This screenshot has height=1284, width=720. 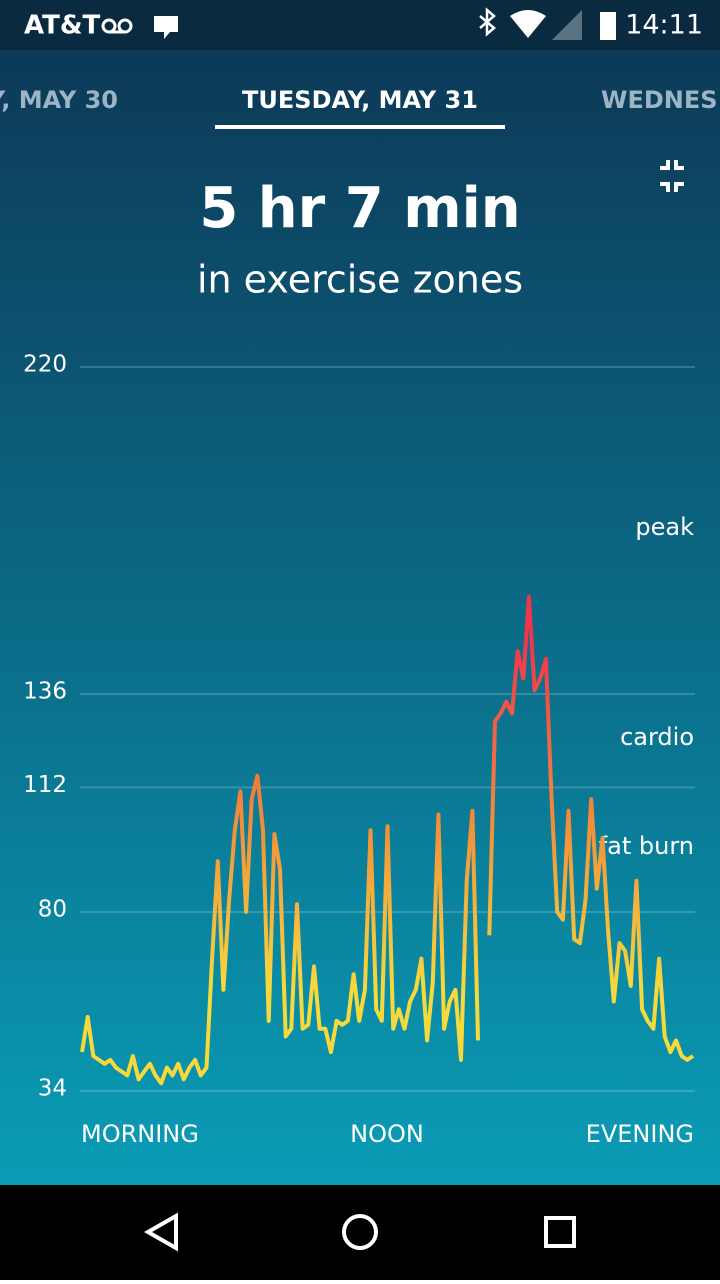 What do you see at coordinates (664, 25) in the screenshot?
I see `clock: 14:11` at bounding box center [664, 25].